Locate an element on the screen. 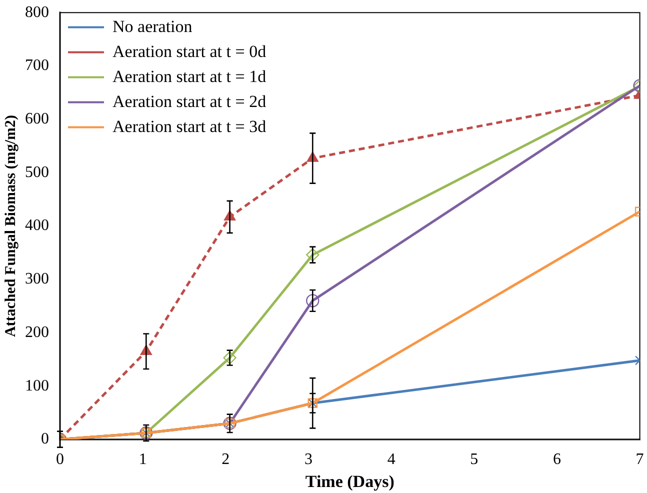  x-tick-label: 1 is located at coordinates (142, 459).